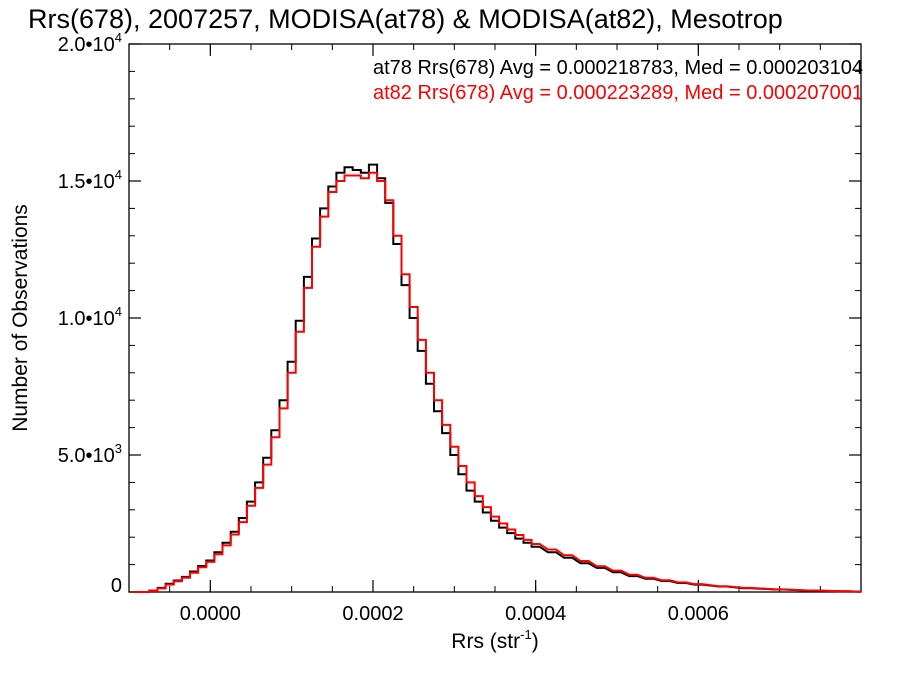 Image resolution: width=900 pixels, height=680 pixels. I want to click on x-tick-label-3: 0.0006, so click(698, 614).